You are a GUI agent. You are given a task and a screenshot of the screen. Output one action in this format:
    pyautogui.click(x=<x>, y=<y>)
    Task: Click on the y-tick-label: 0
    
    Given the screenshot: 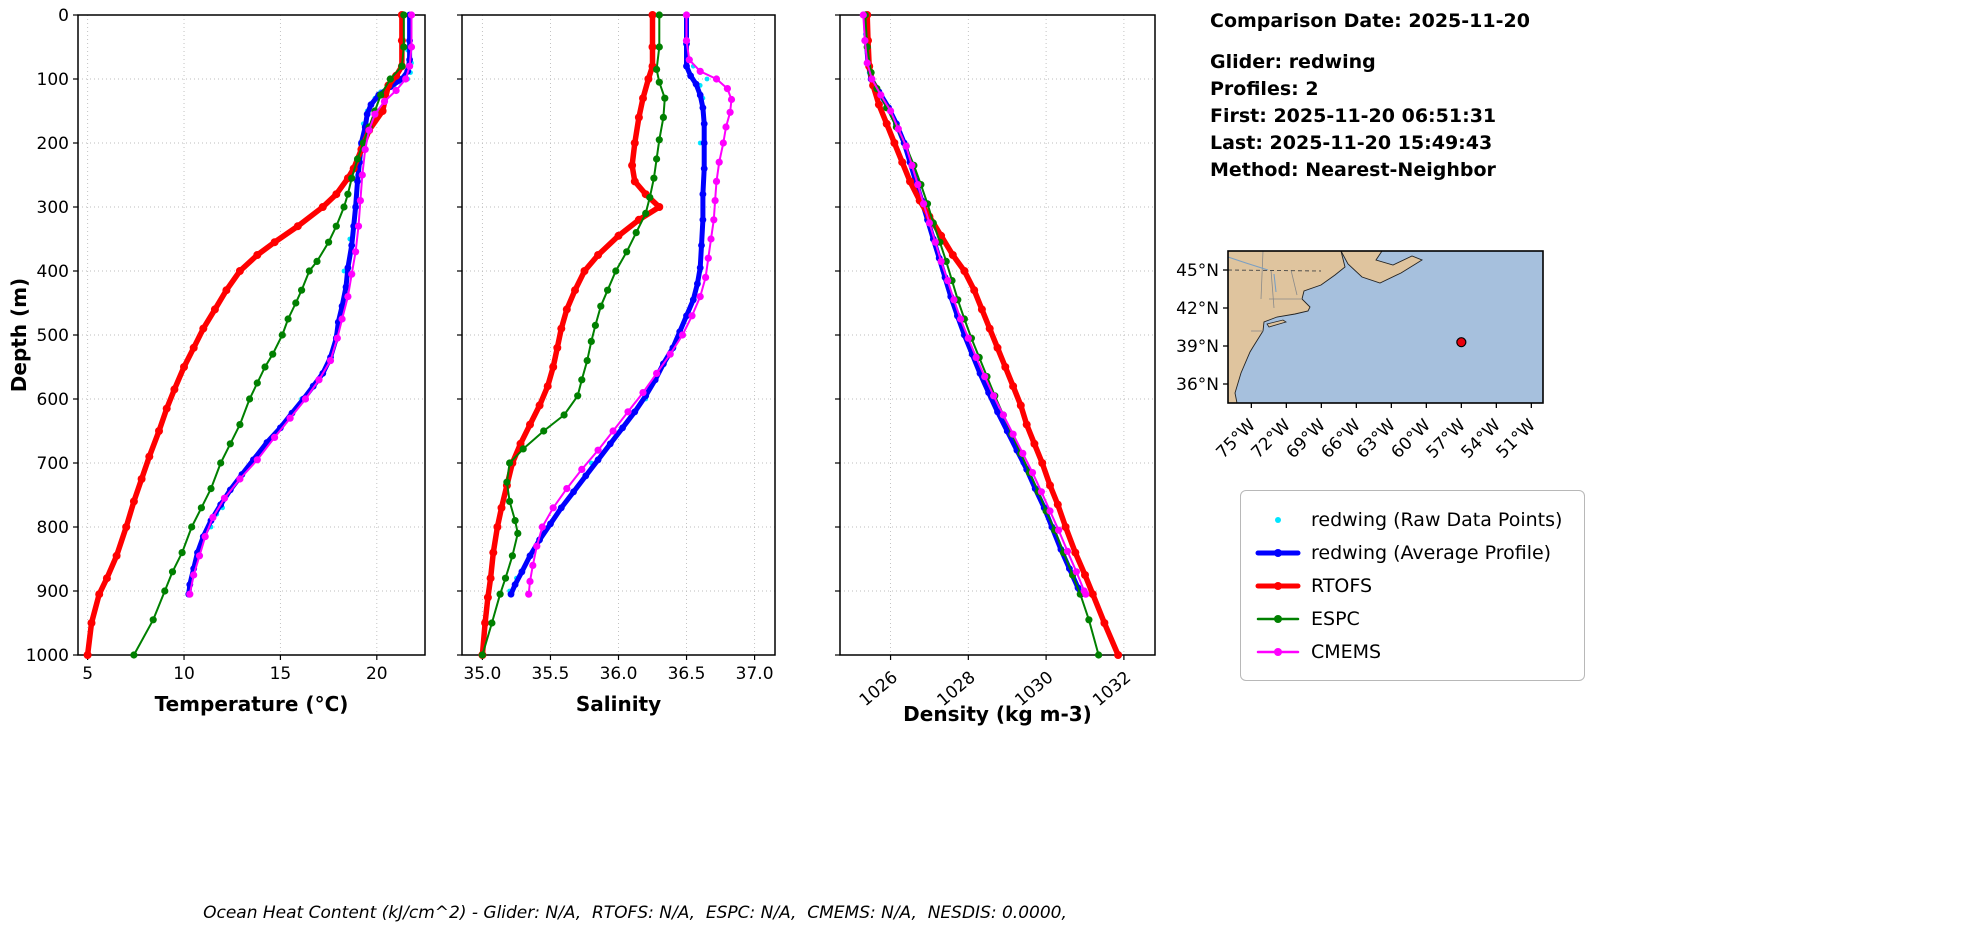 What is the action you would take?
    pyautogui.click(x=63, y=16)
    